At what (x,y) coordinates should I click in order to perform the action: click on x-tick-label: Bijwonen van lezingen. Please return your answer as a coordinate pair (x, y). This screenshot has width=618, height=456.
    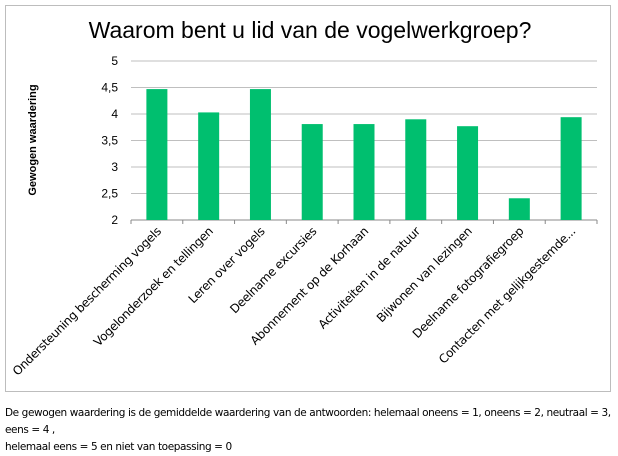
    Looking at the image, I should click on (424, 274).